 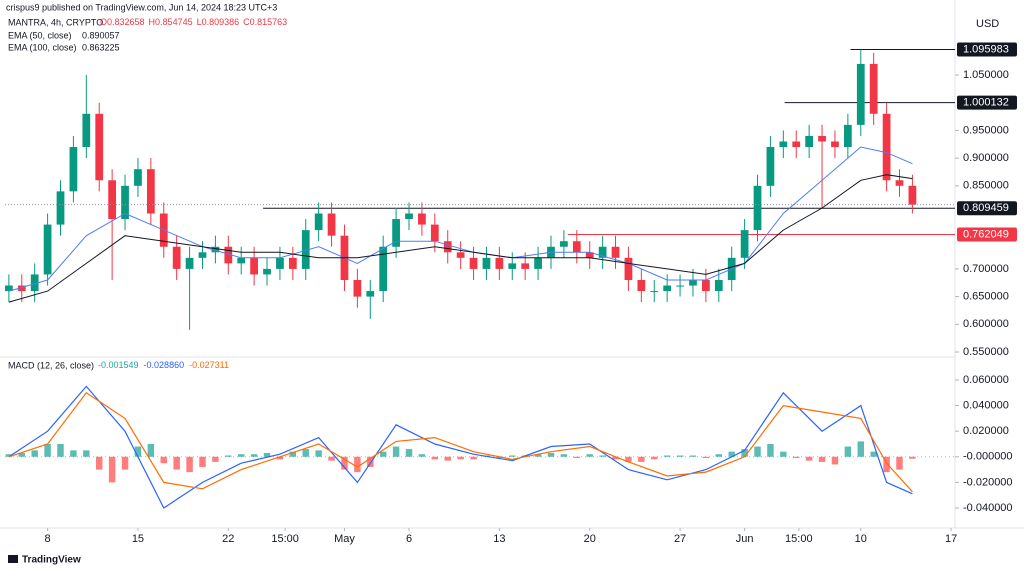 I want to click on level-label: 1.095983, so click(x=986, y=49).